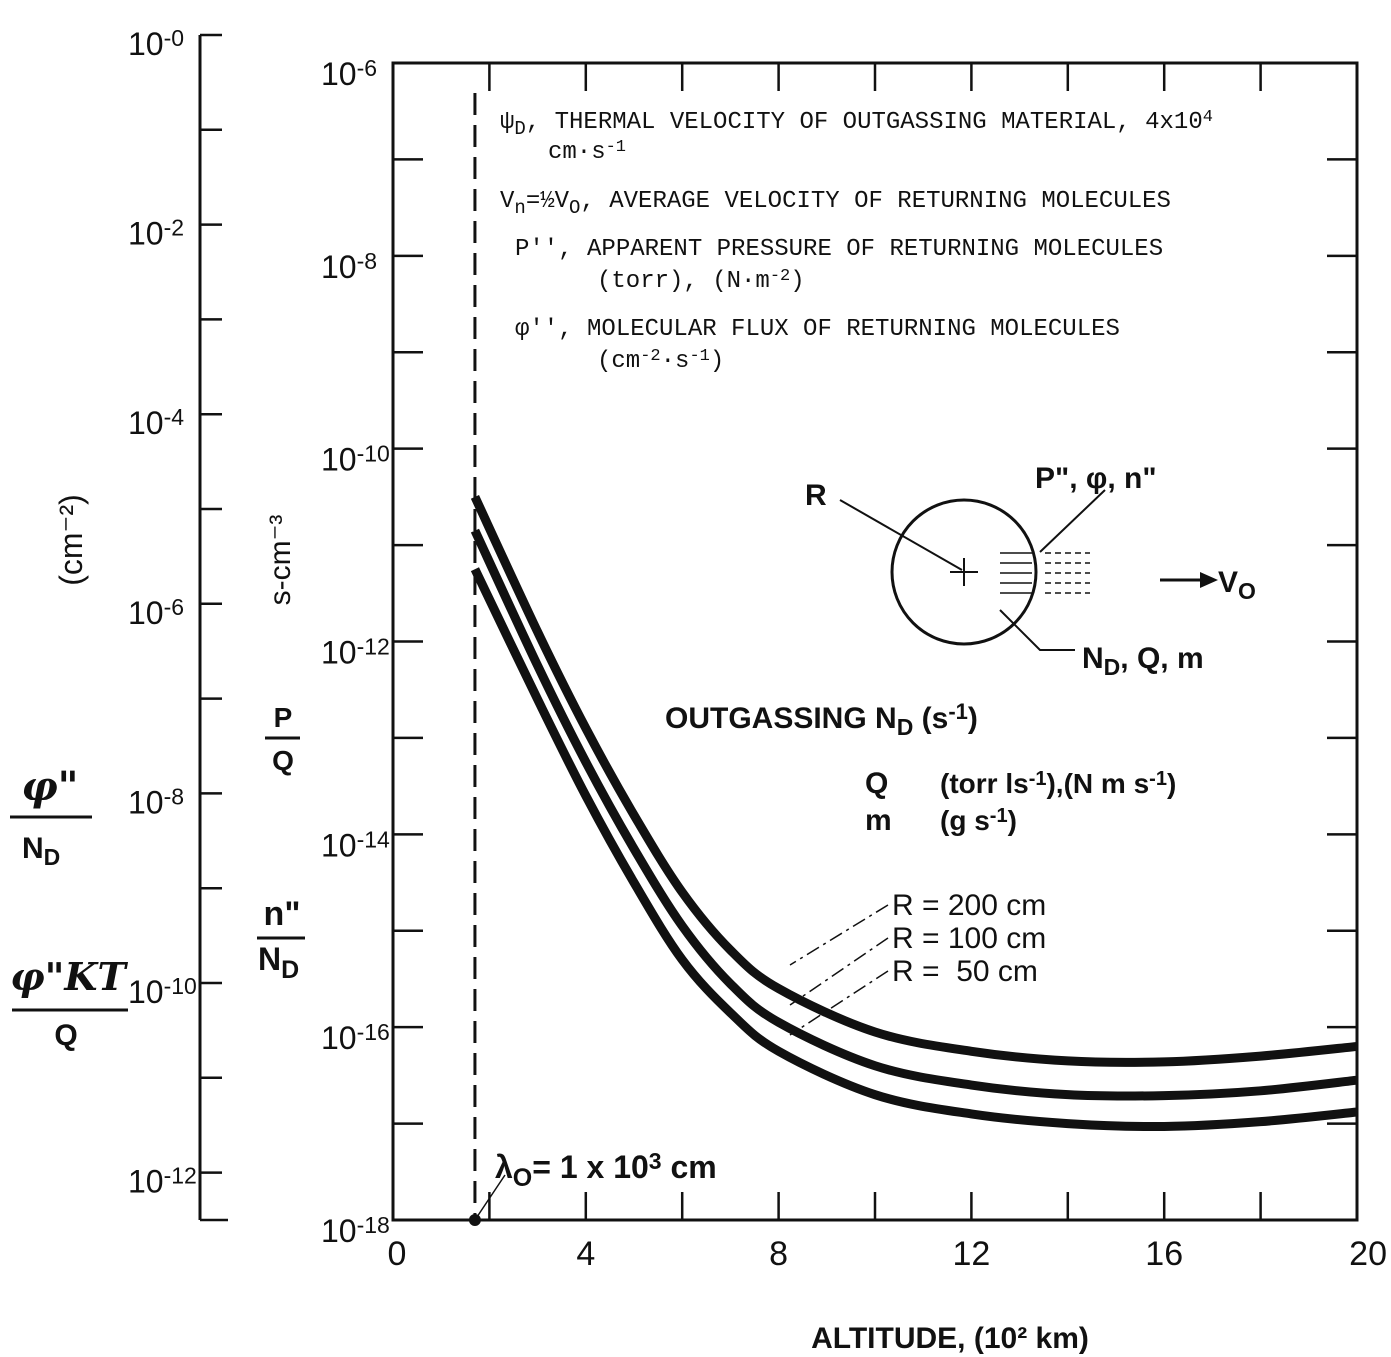 The height and width of the screenshot is (1357, 1391). I want to click on main-y-tick-label: 10⁻¹⁴, so click(355, 844).